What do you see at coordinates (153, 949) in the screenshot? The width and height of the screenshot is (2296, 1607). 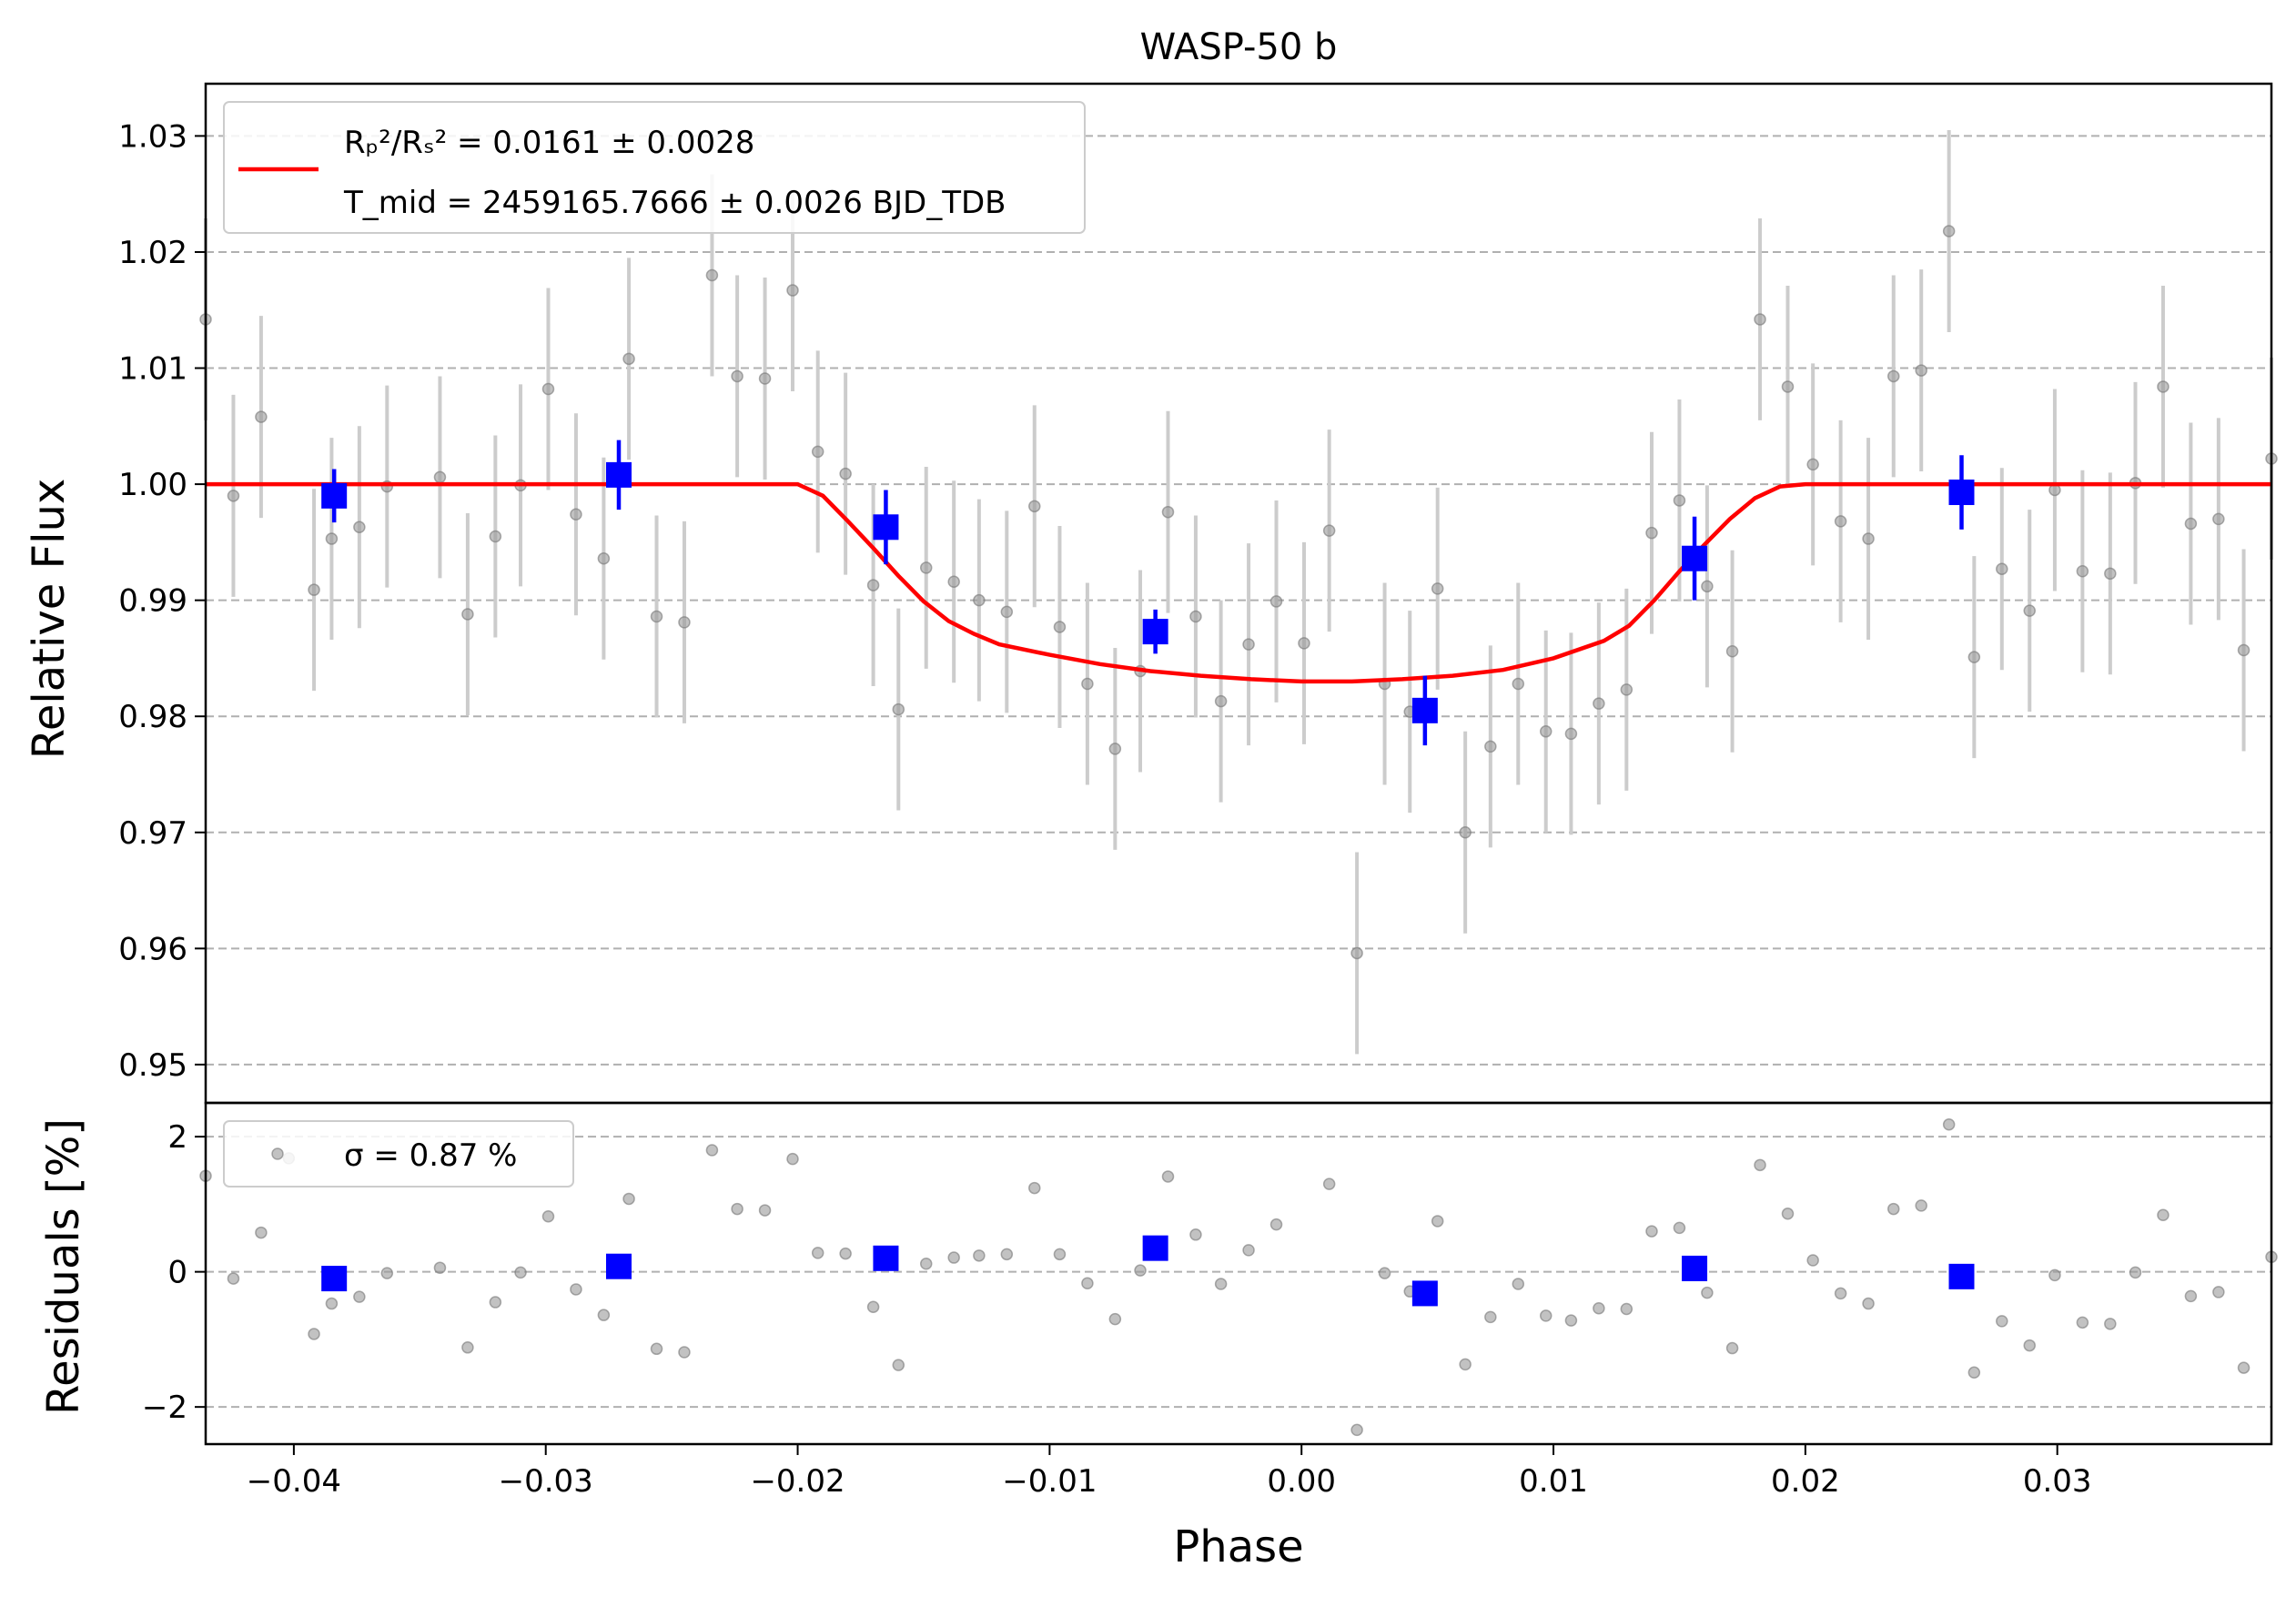 I see `top-y-tick-label: 0.96` at bounding box center [153, 949].